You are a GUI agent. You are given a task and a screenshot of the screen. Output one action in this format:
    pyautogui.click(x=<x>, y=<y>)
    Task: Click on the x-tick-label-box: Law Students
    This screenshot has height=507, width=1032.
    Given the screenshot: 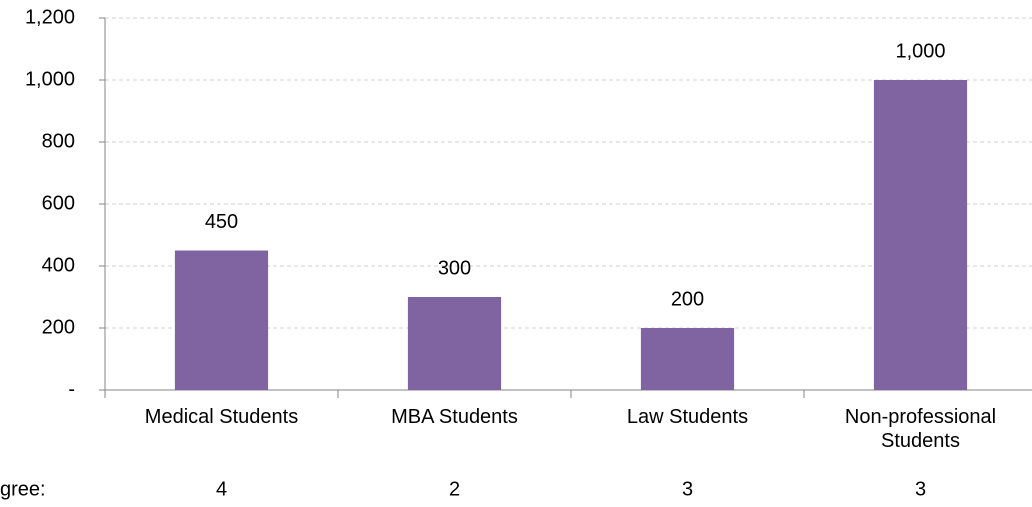 What is the action you would take?
    pyautogui.click(x=687, y=417)
    